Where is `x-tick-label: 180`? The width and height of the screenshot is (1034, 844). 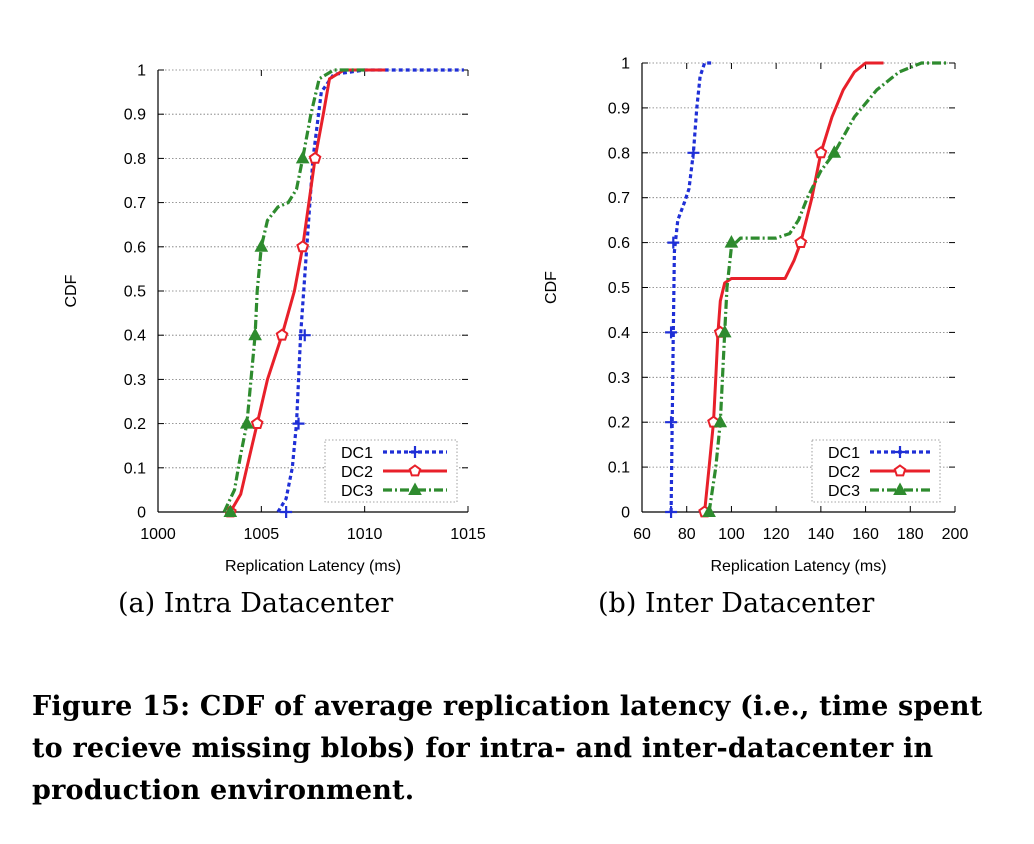 x-tick-label: 180 is located at coordinates (910, 534).